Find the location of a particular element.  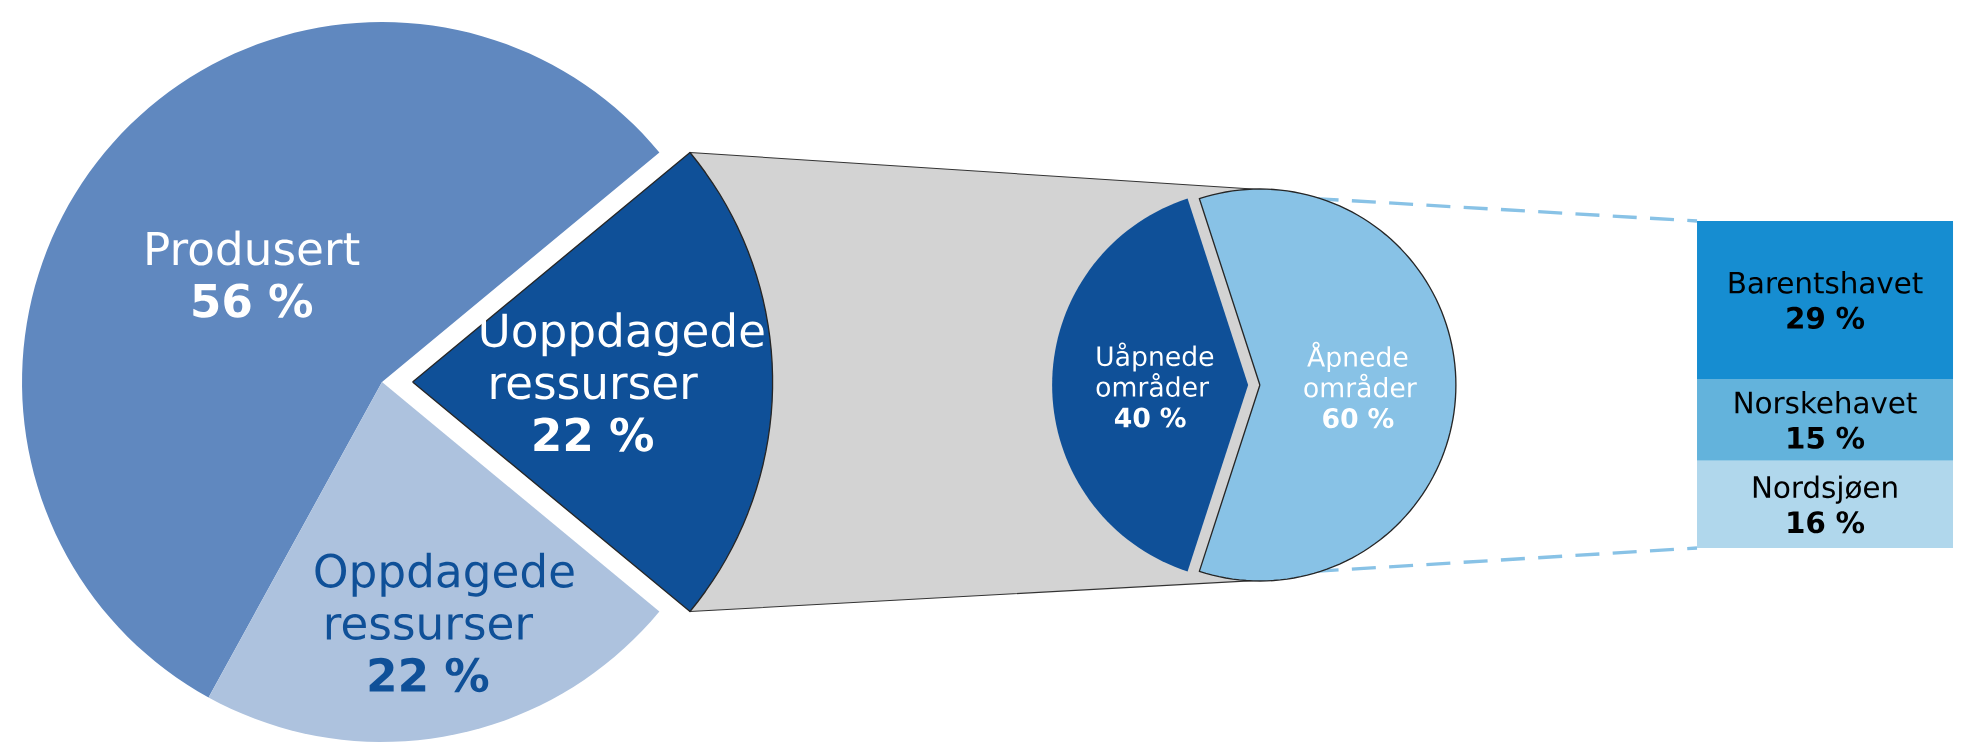

slice-label: Uoppdagede ressurser is located at coordinates (622, 356).